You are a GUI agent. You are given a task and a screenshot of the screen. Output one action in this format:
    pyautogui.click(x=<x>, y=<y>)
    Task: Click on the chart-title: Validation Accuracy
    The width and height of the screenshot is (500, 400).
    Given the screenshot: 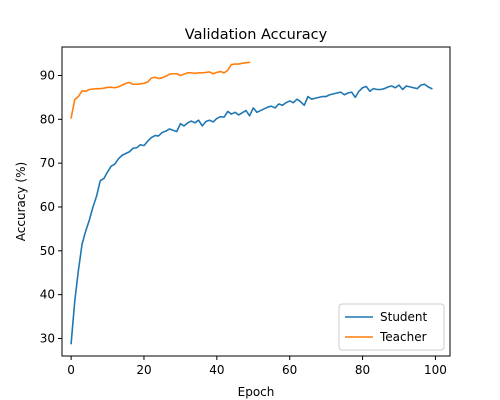 What is the action you would take?
    pyautogui.click(x=256, y=35)
    